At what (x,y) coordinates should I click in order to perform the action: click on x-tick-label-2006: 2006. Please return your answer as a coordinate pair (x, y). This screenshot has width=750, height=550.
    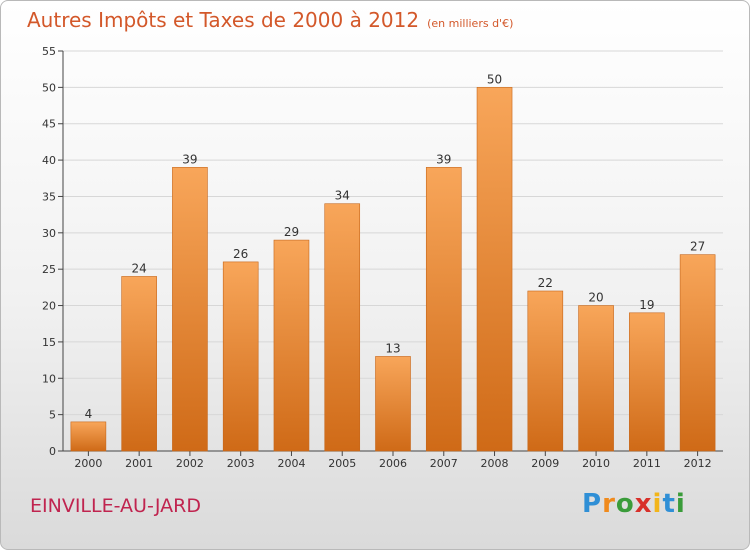
    Looking at the image, I should click on (393, 463).